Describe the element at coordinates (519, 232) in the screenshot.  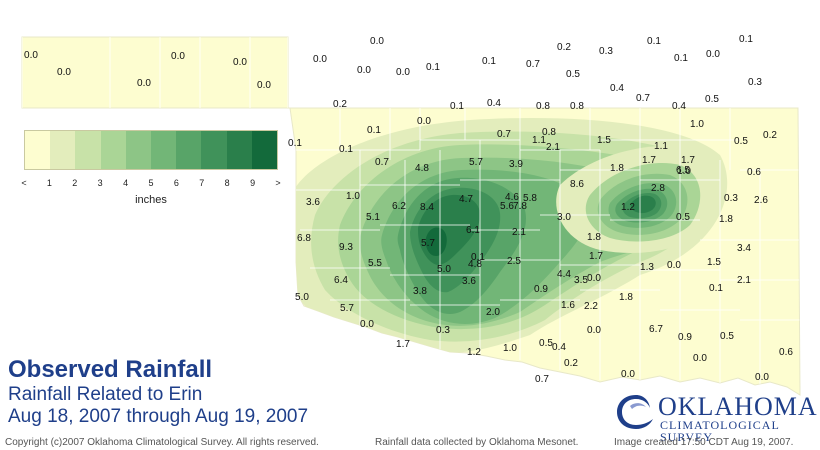
I see `station-value: 2.1` at that location.